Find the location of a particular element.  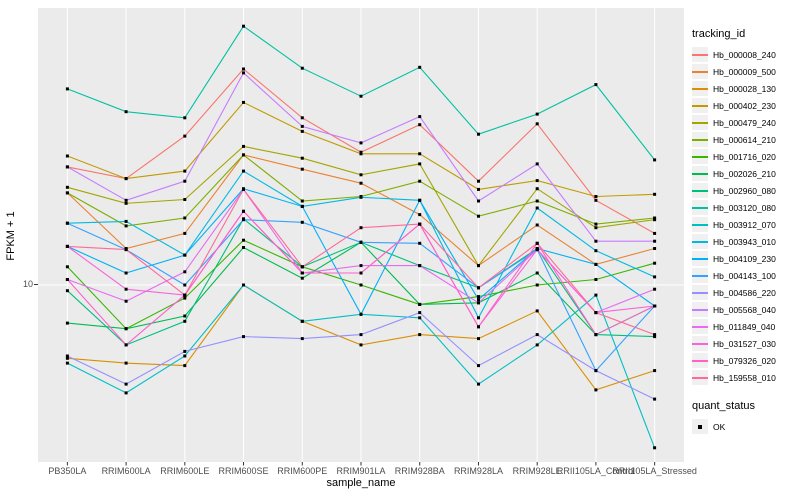

legend-entry: Hb_002960_080 is located at coordinates (745, 190).